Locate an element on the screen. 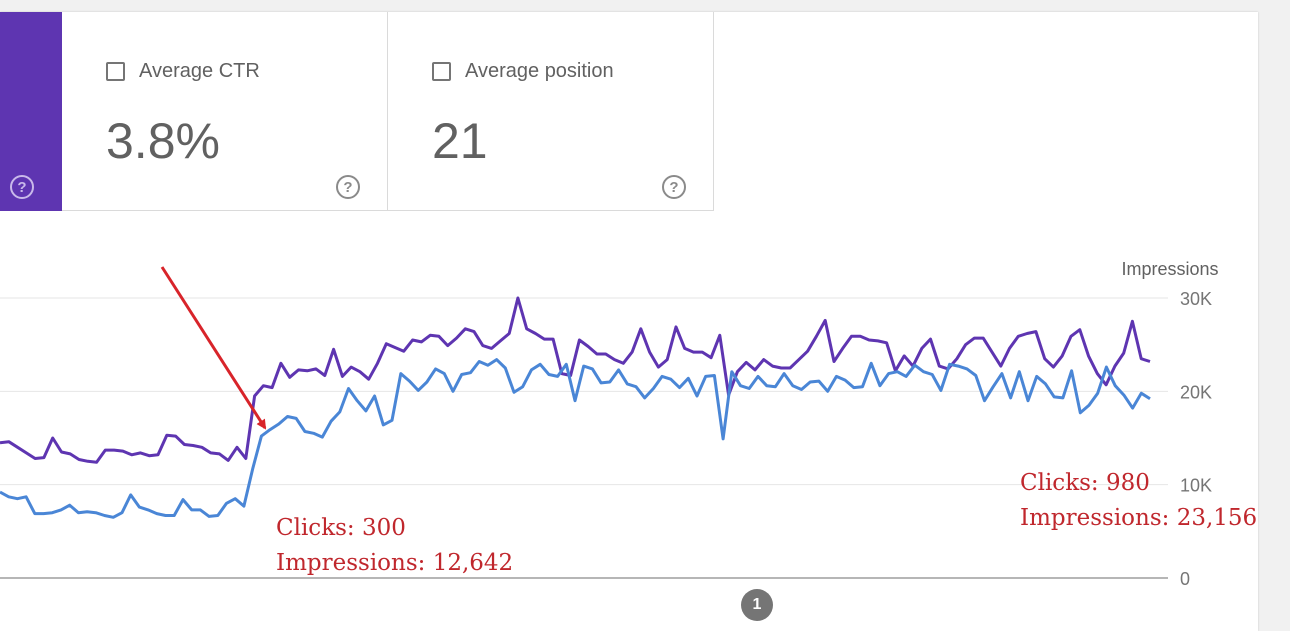 This screenshot has width=1290, height=631. average-ctr-label: Average CTR is located at coordinates (199, 71).